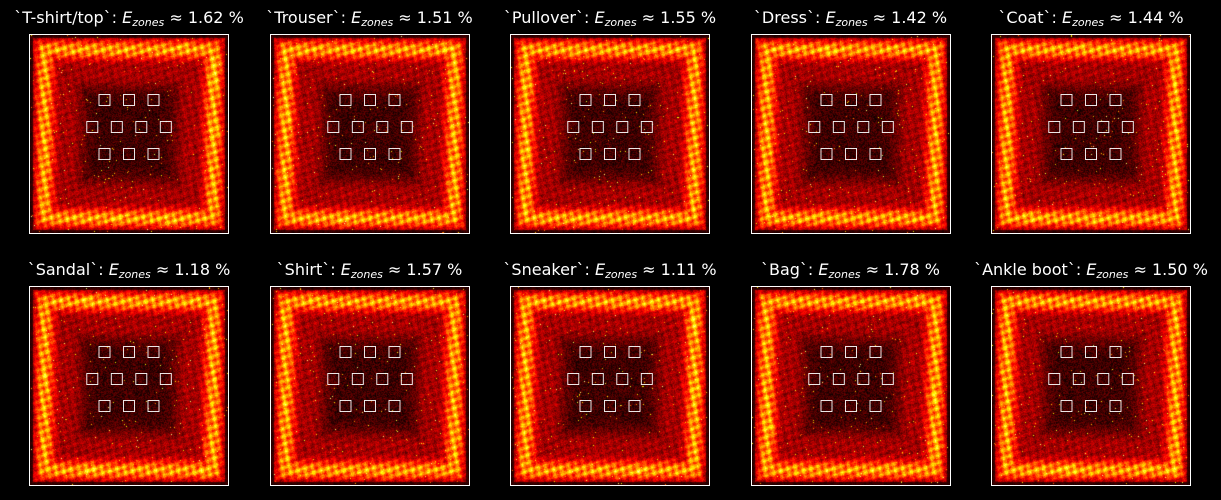 Image resolution: width=1221 pixels, height=500 pixels. What do you see at coordinates (215, 17) in the screenshot?
I see `panel-error-value: 1.62 %` at bounding box center [215, 17].